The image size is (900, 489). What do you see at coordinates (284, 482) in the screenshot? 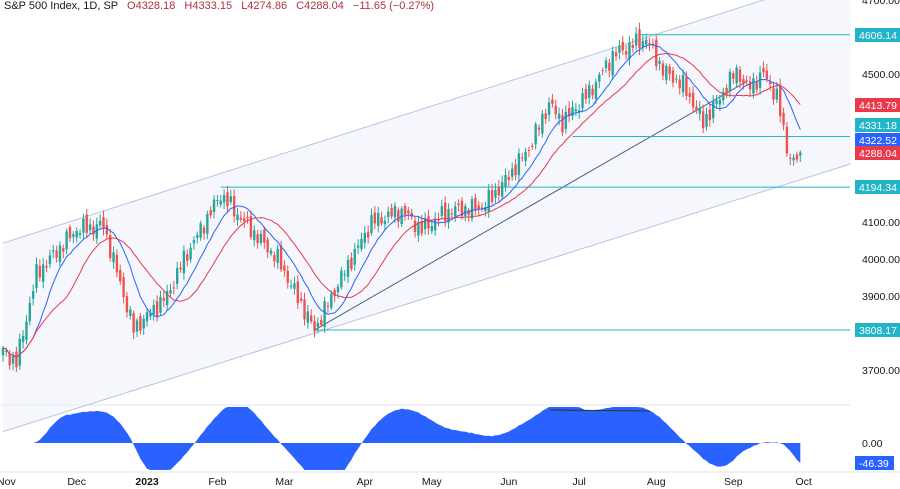
I see `time-tick-label: Mar` at bounding box center [284, 482].